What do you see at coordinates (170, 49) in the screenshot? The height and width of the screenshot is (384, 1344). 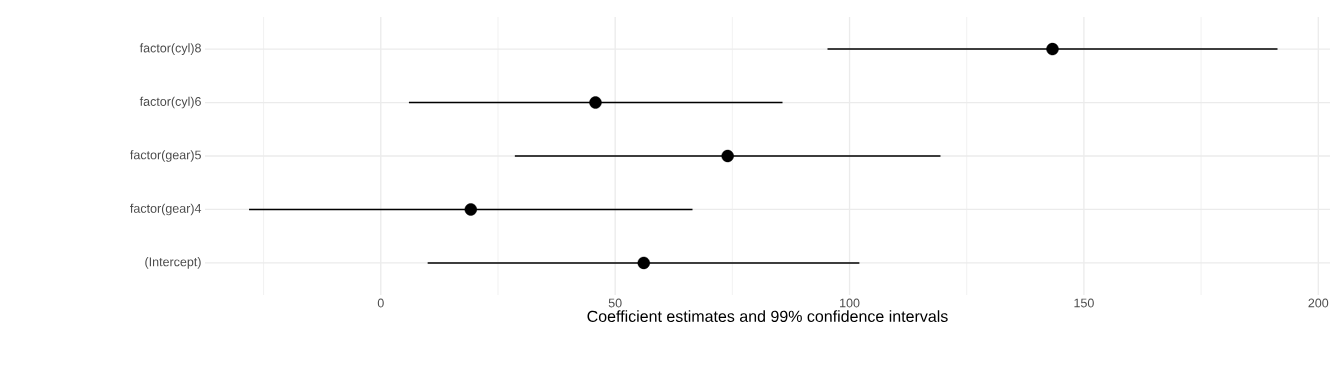 I see `y-tick-label: factor(cyl)8` at bounding box center [170, 49].